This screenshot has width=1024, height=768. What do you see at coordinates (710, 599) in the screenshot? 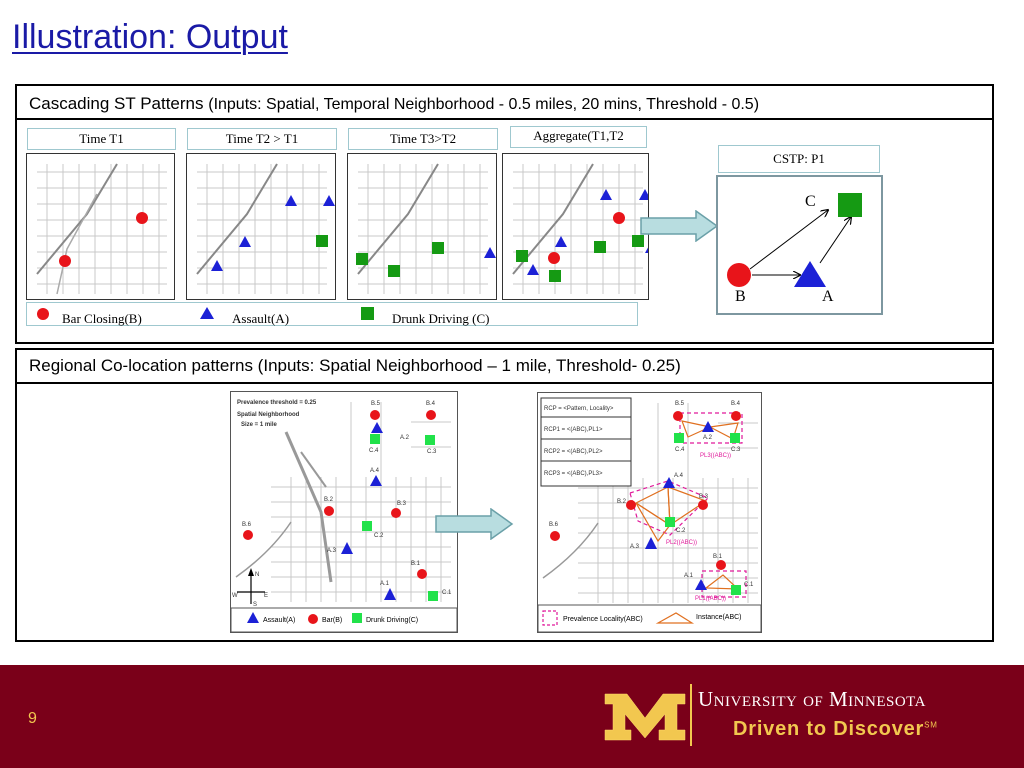
I see `pl1-label: PL1((ABC))` at bounding box center [710, 599].